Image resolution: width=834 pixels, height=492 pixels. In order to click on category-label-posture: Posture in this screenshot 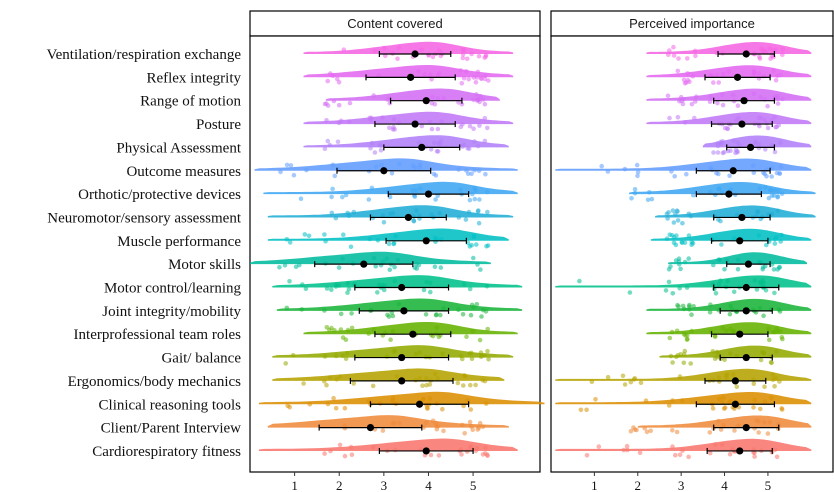, I will do `click(218, 125)`.